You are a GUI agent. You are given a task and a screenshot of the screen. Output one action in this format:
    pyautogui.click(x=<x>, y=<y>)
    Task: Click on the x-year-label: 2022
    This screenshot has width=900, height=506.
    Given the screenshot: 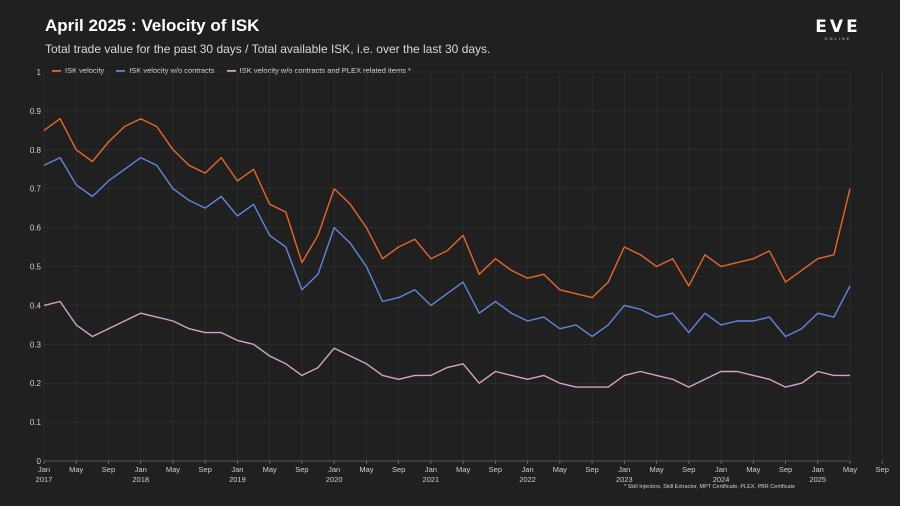 What is the action you would take?
    pyautogui.click(x=527, y=479)
    